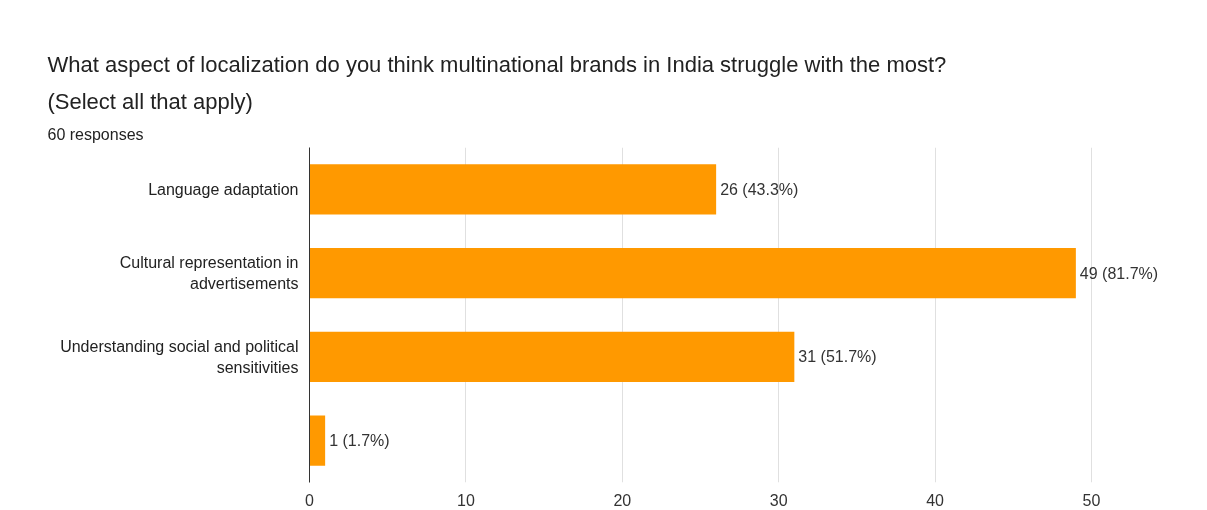 This screenshot has height=510, width=1207. Describe the element at coordinates (209, 273) in the screenshot. I see `y-tick-label: Cultural representation in advertisements` at that location.